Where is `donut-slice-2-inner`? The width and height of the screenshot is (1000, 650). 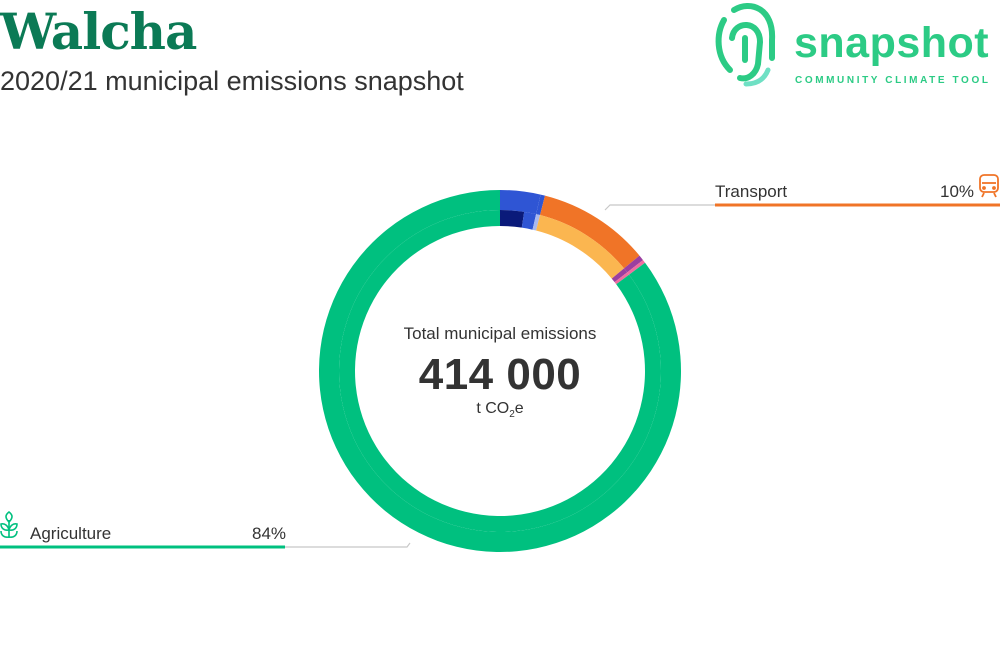 donut-slice-2-inner is located at coordinates (580, 247).